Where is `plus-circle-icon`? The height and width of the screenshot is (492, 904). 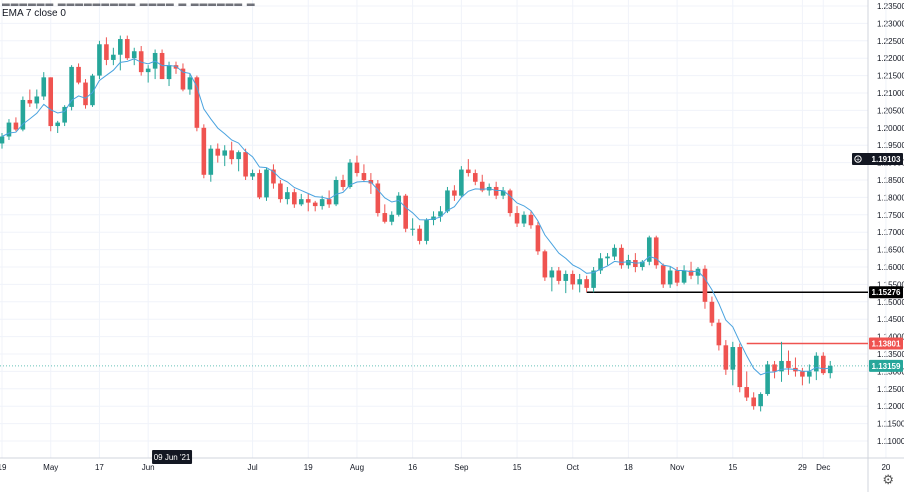 plus-circle-icon is located at coordinates (858, 159).